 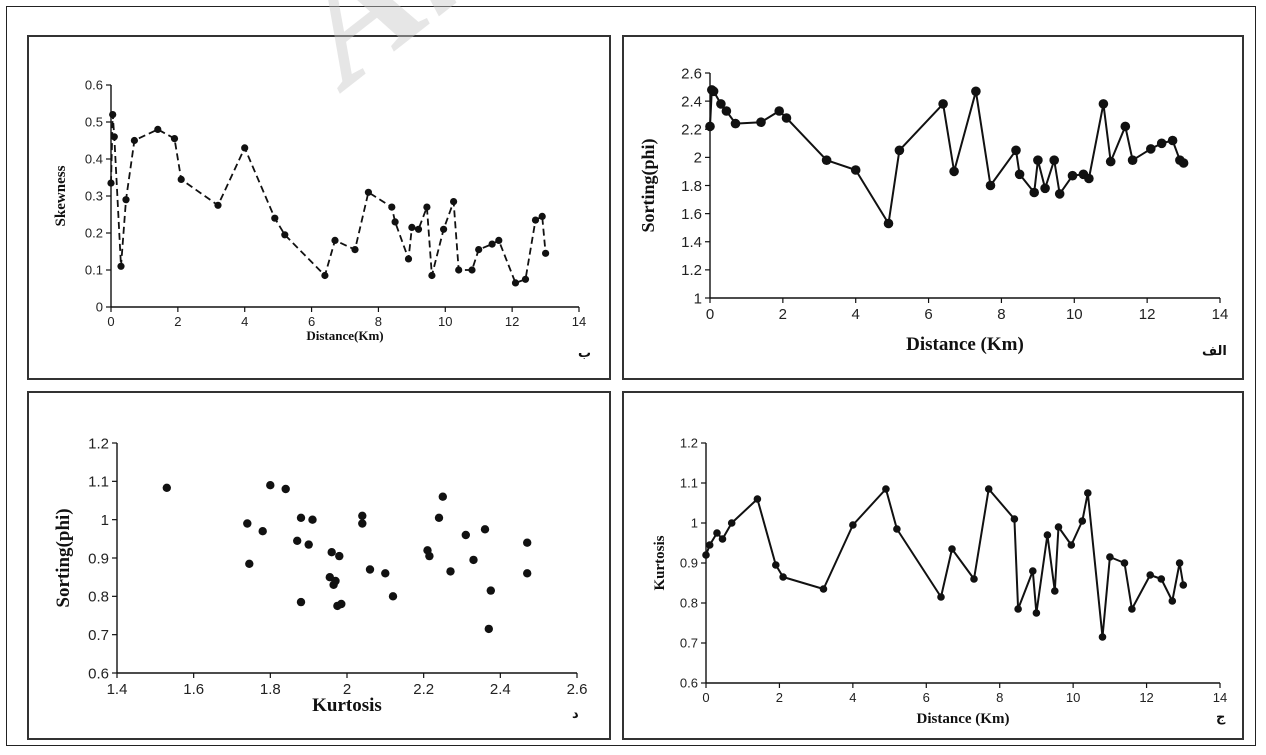 I want to click on x-tick-label: 14, so click(x=1220, y=314).